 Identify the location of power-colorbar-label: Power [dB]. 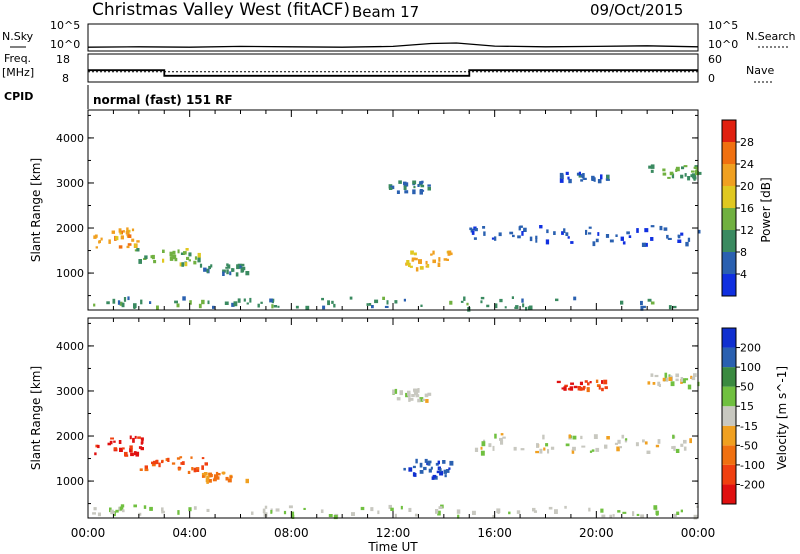
(766, 209).